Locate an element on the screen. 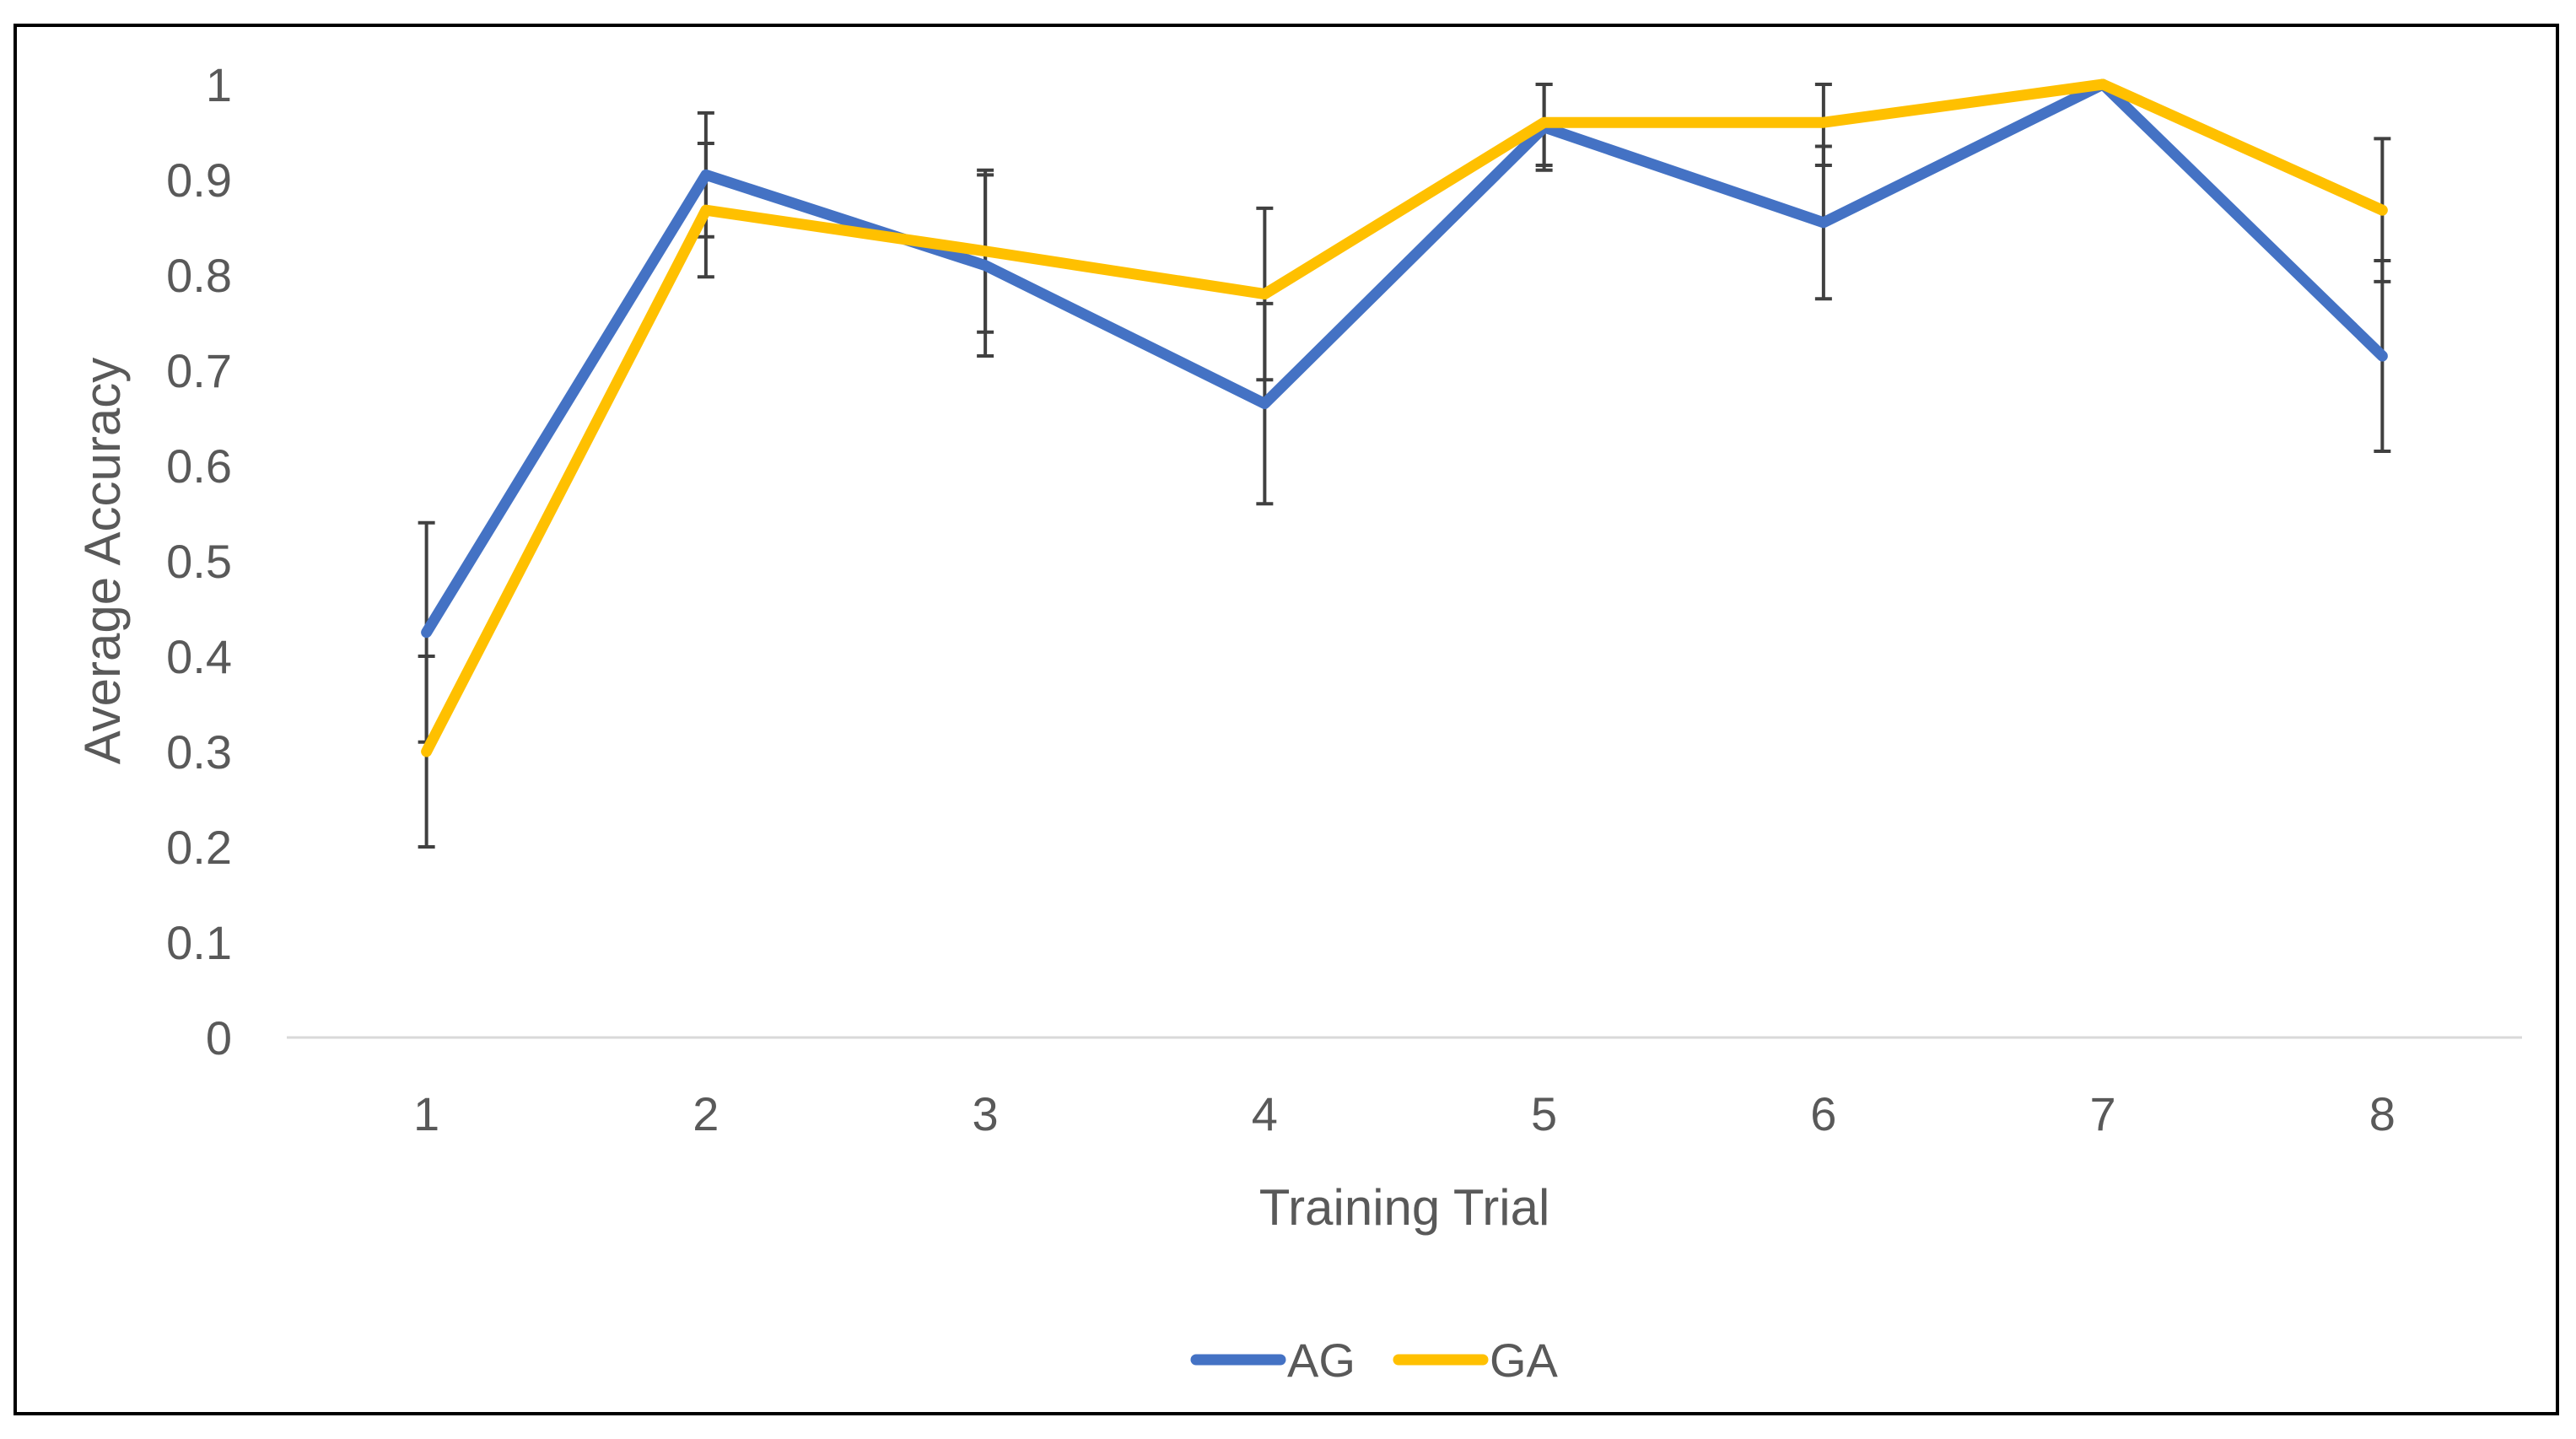 The height and width of the screenshot is (1439, 2576). x-tick-label: 5 is located at coordinates (1544, 1113).